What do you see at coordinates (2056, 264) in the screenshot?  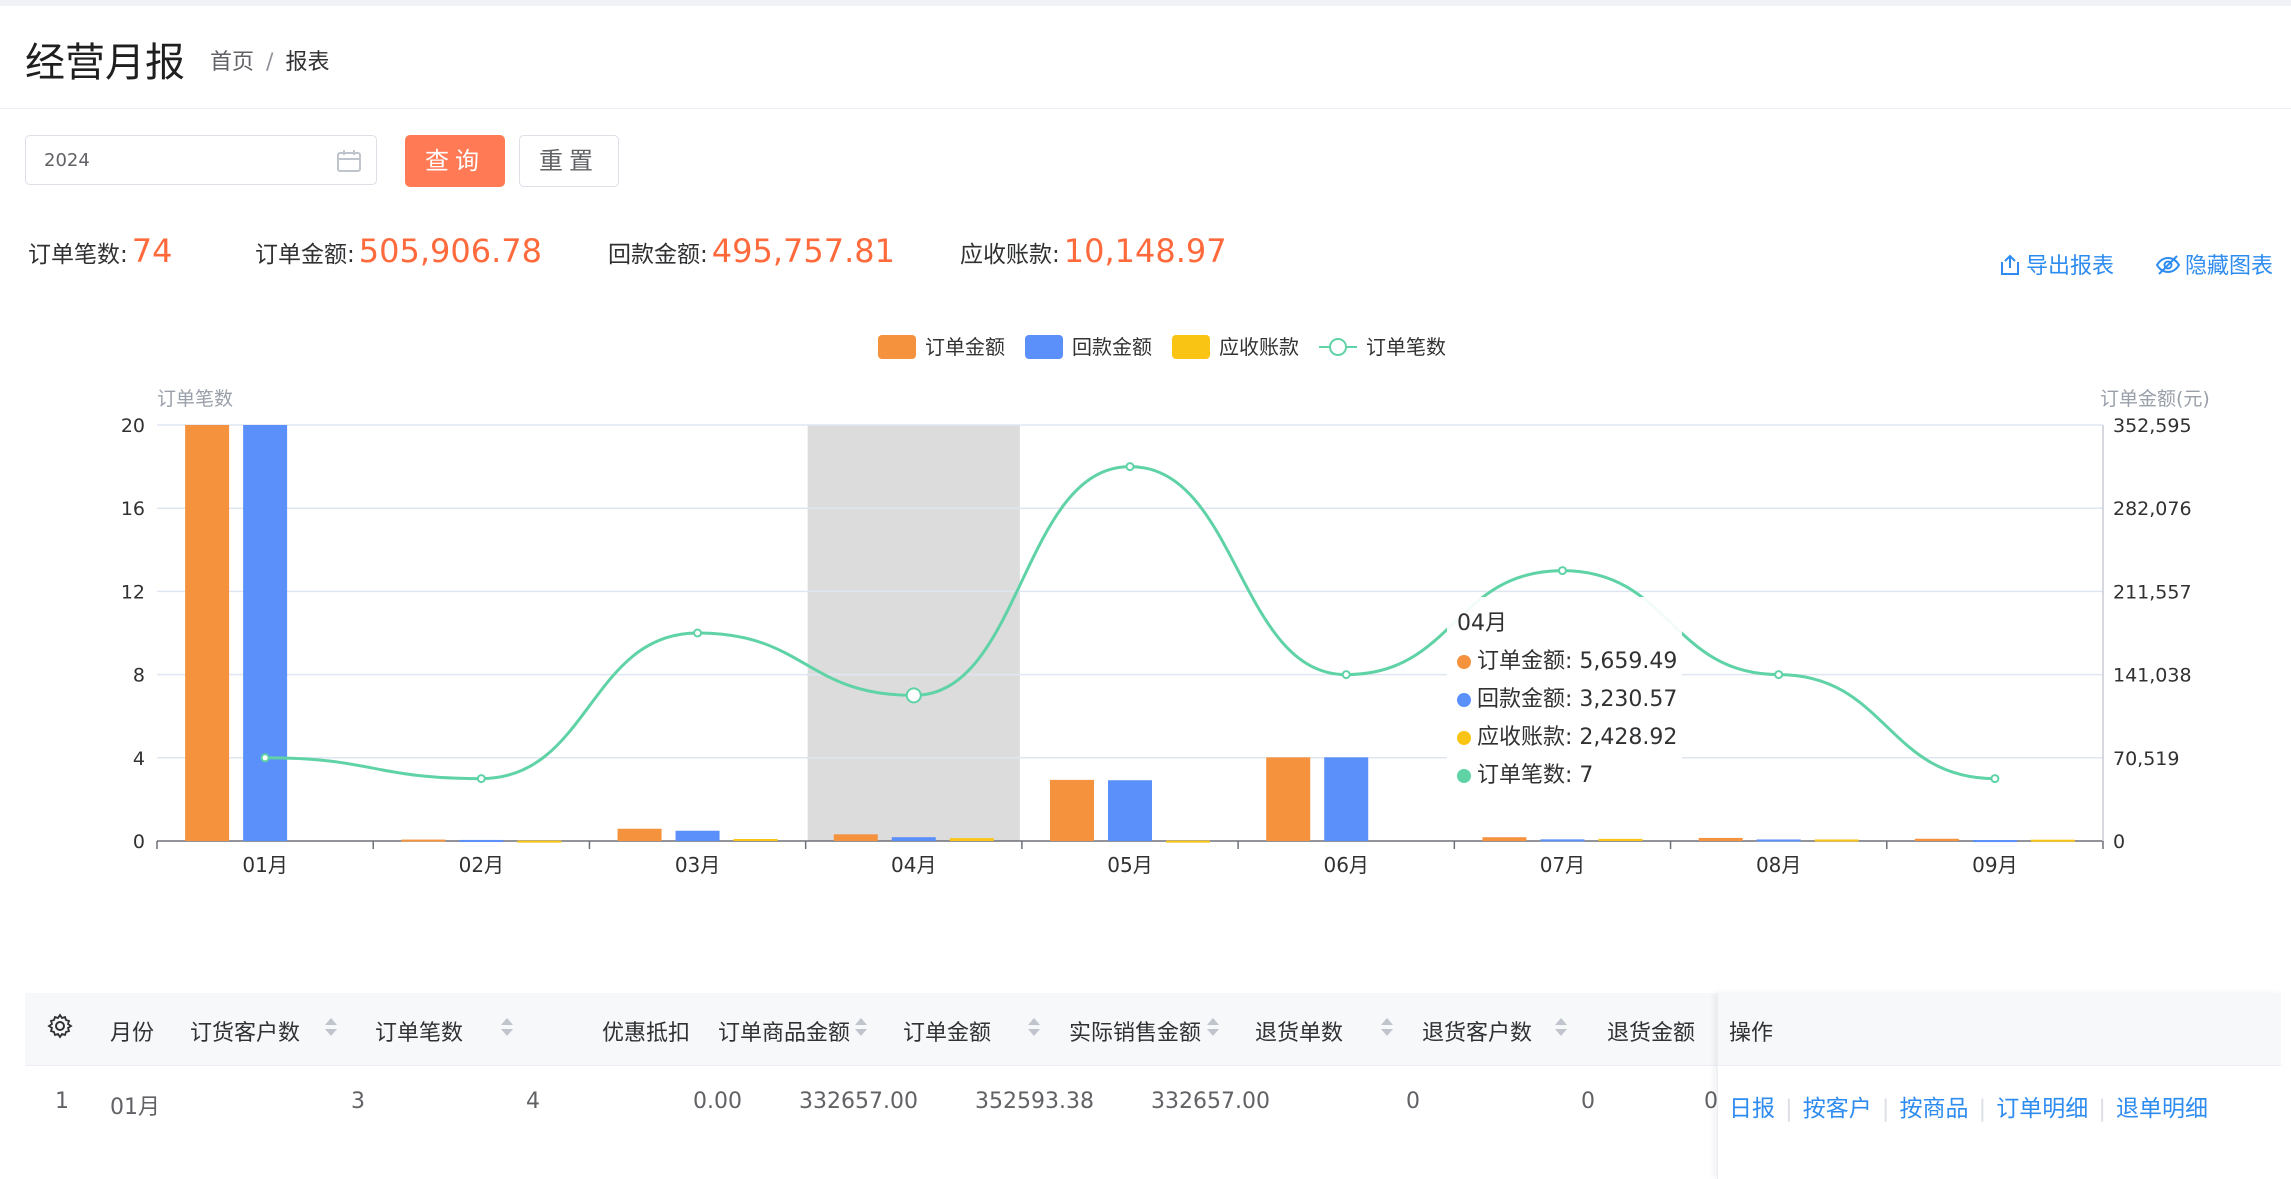 I see `export-report-link: 导出报表` at bounding box center [2056, 264].